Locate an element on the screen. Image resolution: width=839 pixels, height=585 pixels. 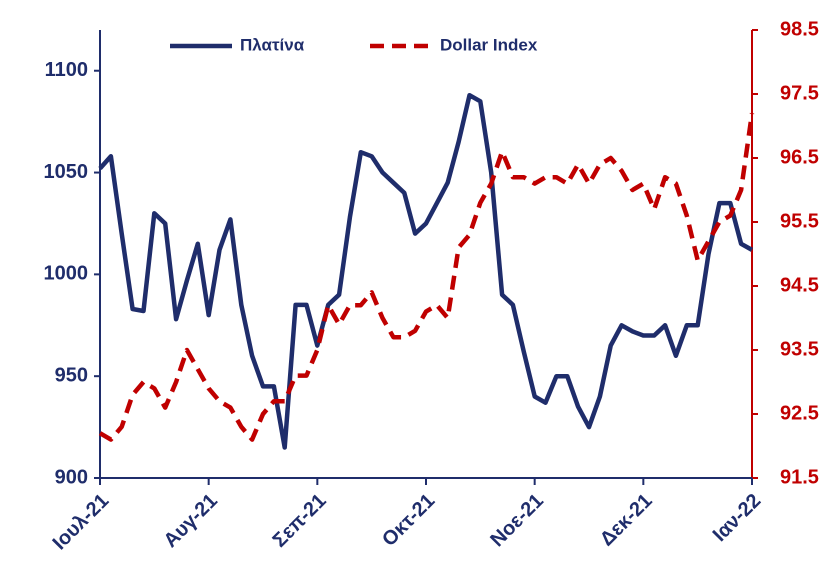
x-tick-label: Σεπ-21 is located at coordinates (300, 521).